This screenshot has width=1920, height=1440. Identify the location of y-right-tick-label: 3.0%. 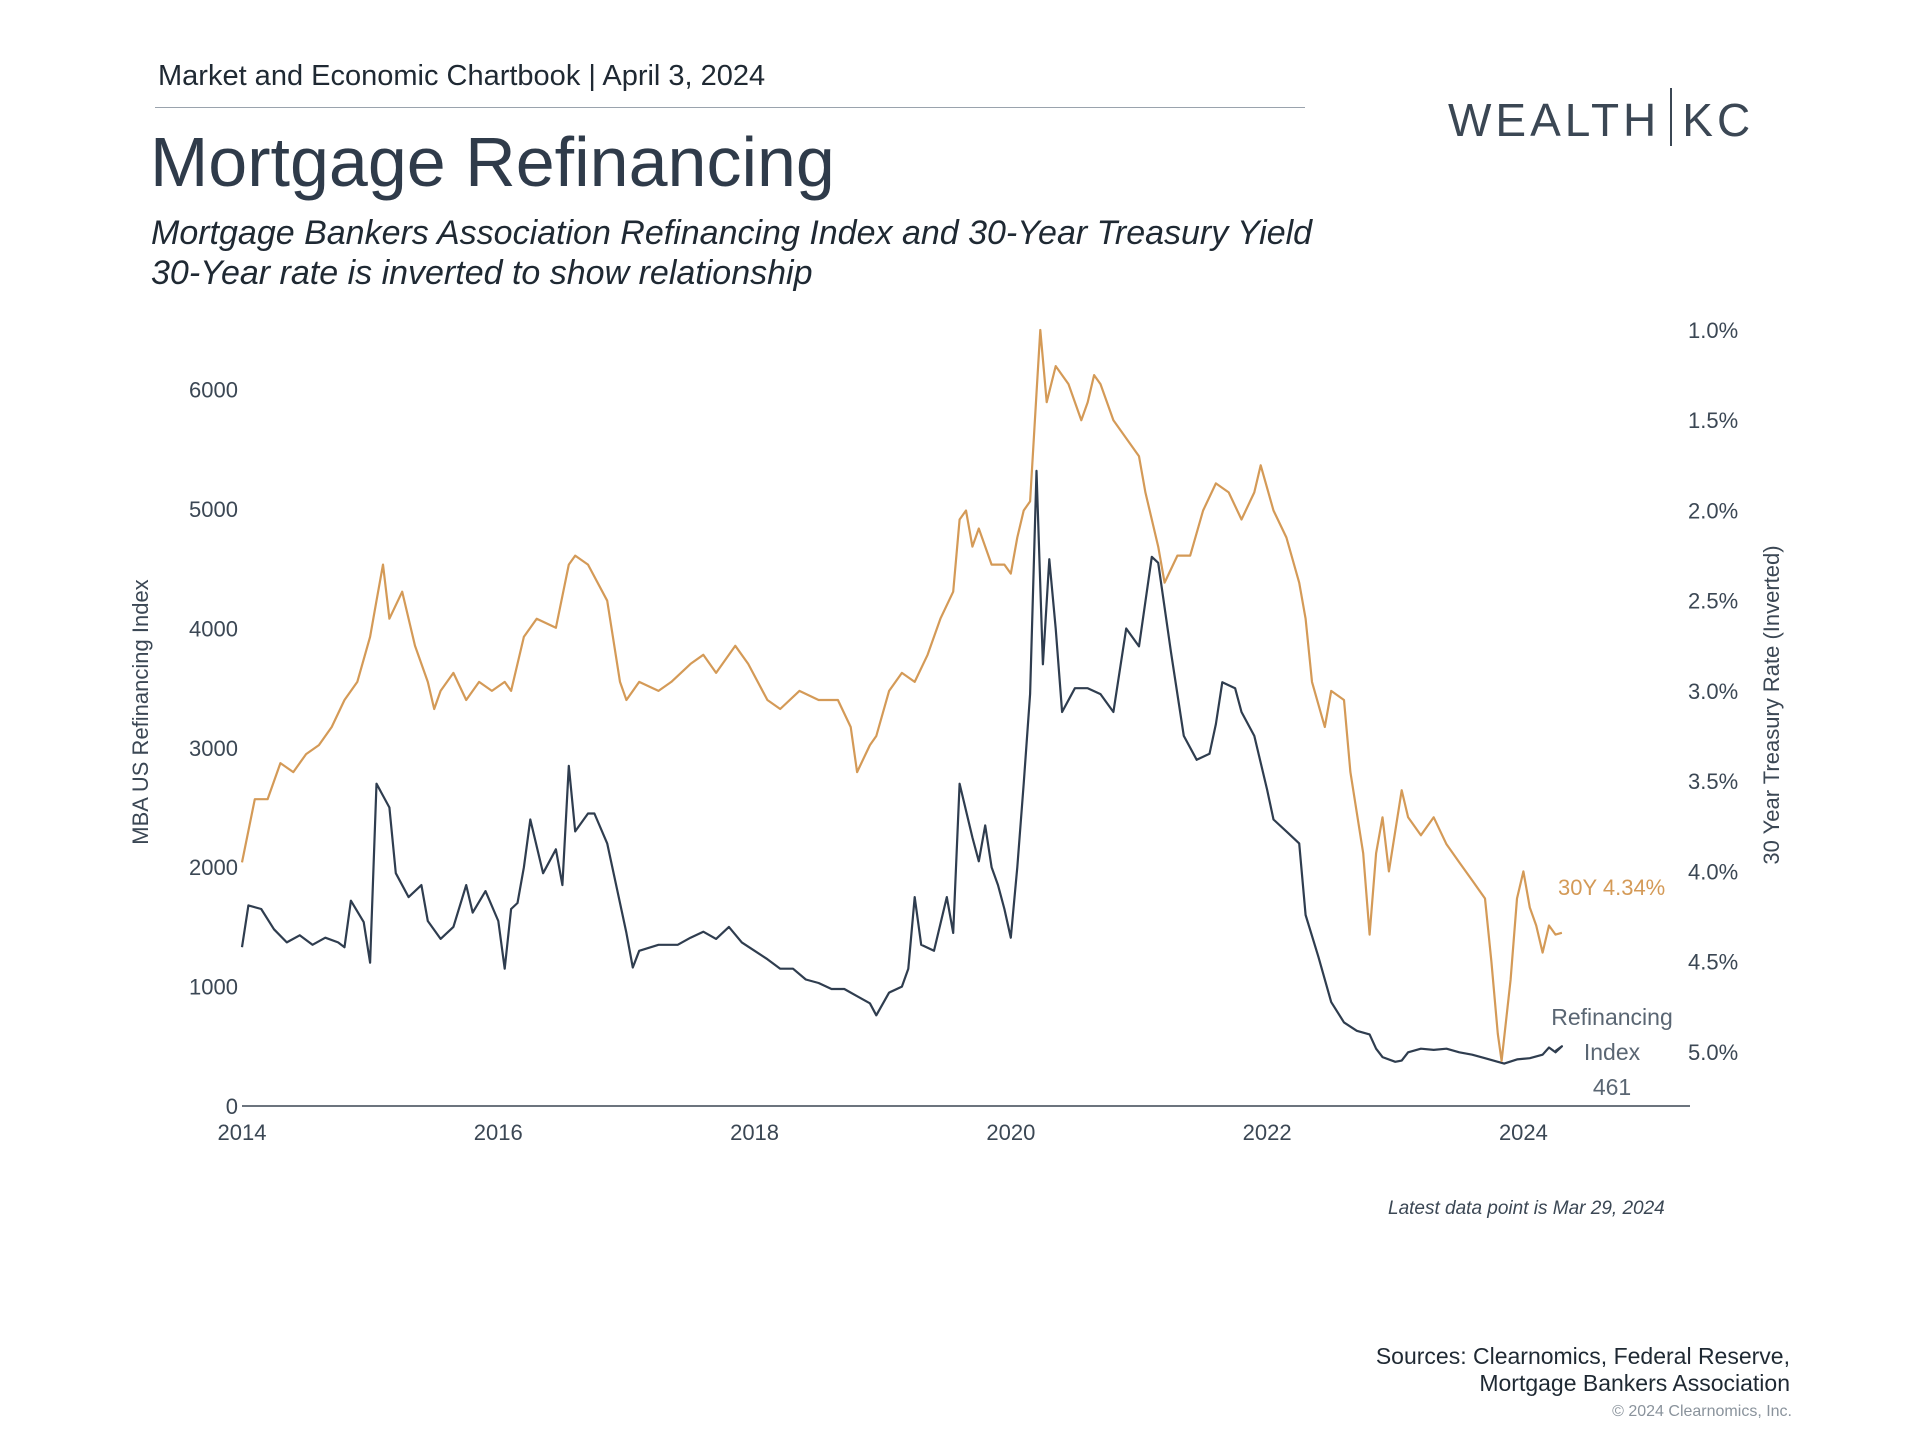
(1713, 691).